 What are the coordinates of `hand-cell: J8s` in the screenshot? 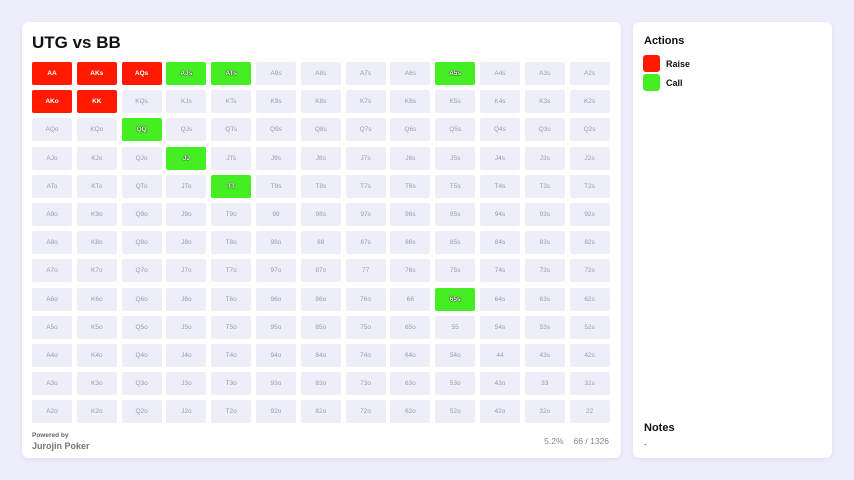 It's located at (320, 158).